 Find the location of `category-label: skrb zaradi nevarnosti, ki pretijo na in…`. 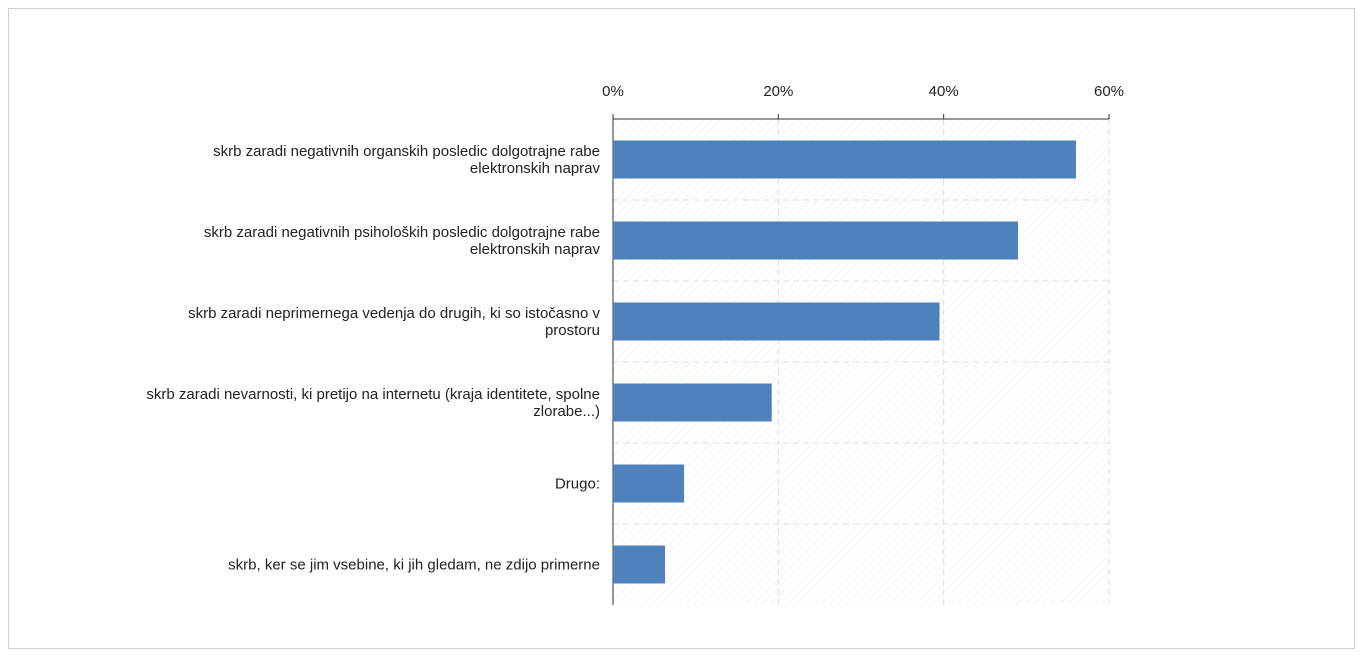

category-label: skrb zaradi nevarnosti, ki pretijo na in… is located at coordinates (373, 402).